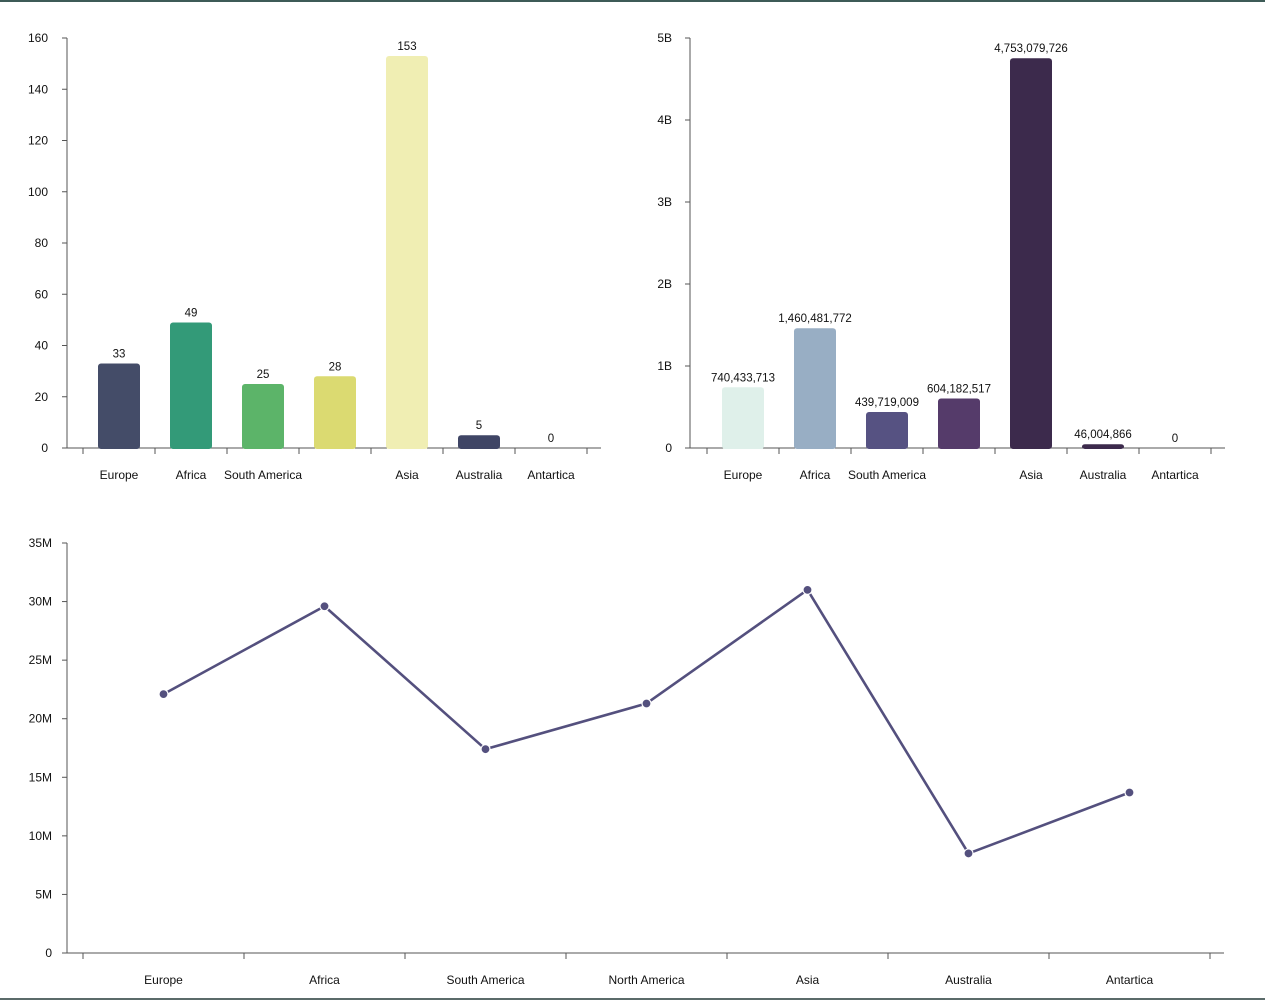 This screenshot has height=1003, width=1265. I want to click on x-tick-label: North America, so click(646, 980).